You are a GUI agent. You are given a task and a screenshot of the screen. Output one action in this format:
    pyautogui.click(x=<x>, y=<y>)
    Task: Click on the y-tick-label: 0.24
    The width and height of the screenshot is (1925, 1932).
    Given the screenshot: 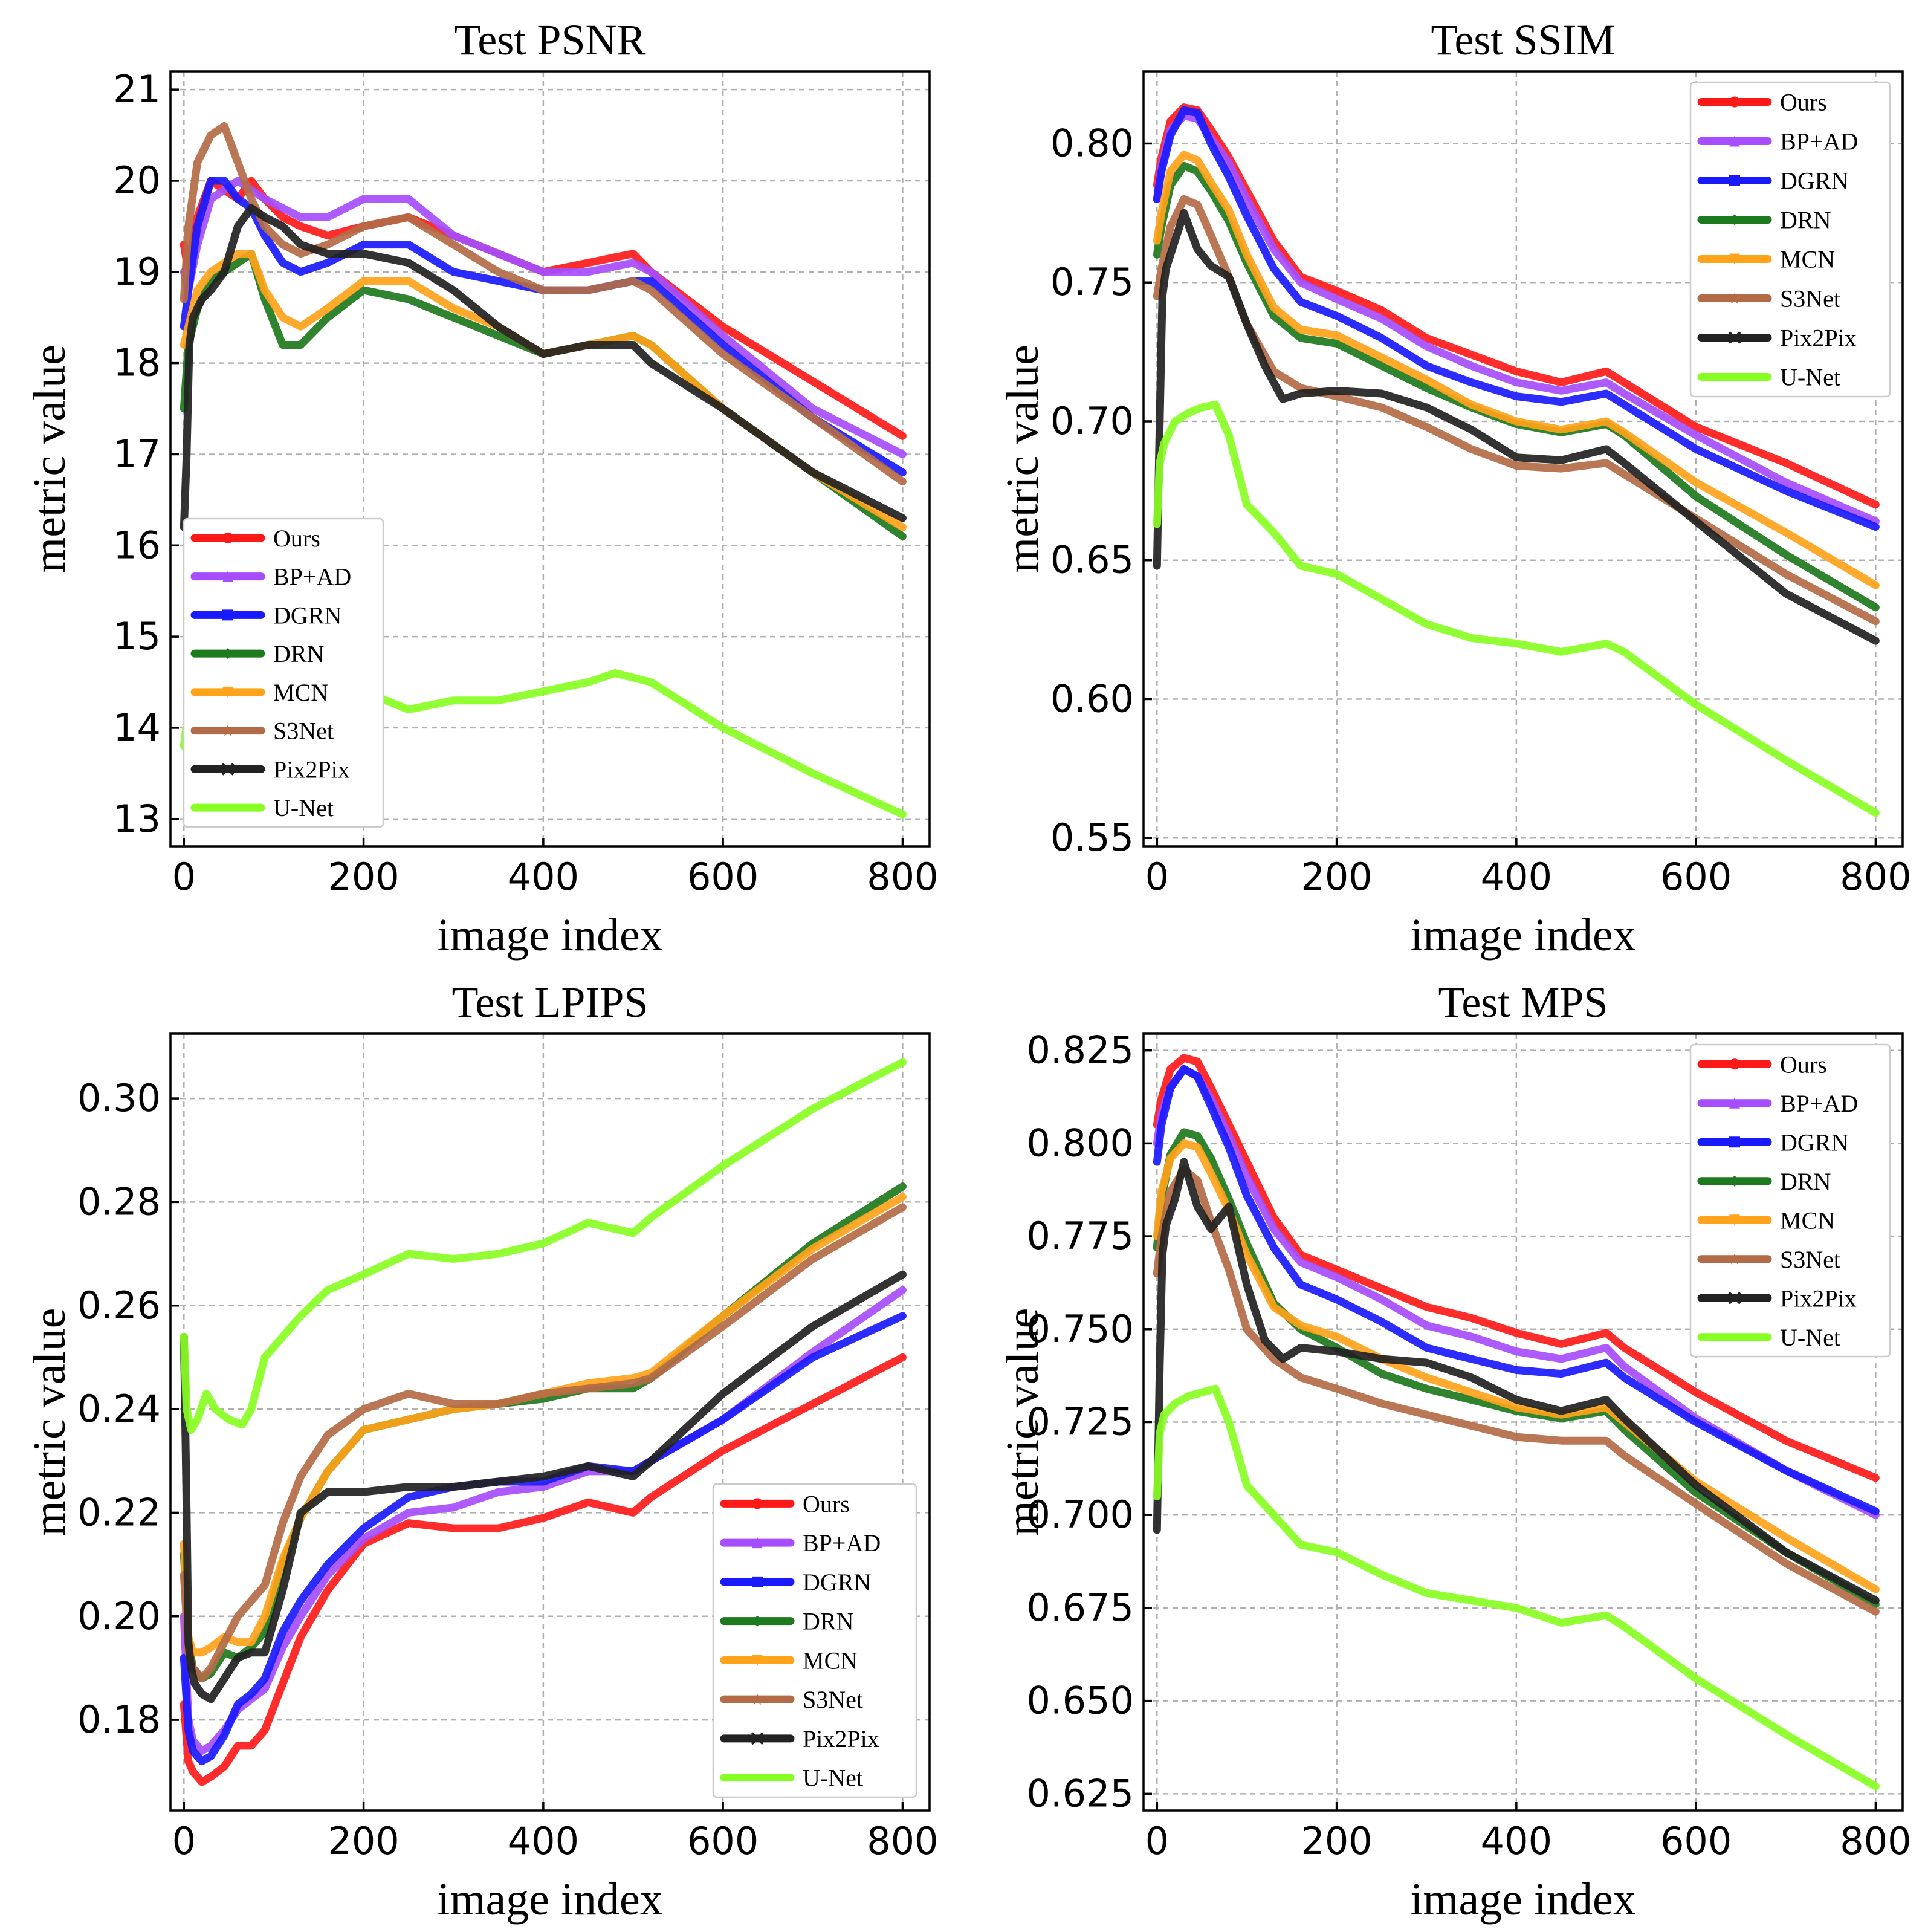 What is the action you would take?
    pyautogui.click(x=119, y=1409)
    